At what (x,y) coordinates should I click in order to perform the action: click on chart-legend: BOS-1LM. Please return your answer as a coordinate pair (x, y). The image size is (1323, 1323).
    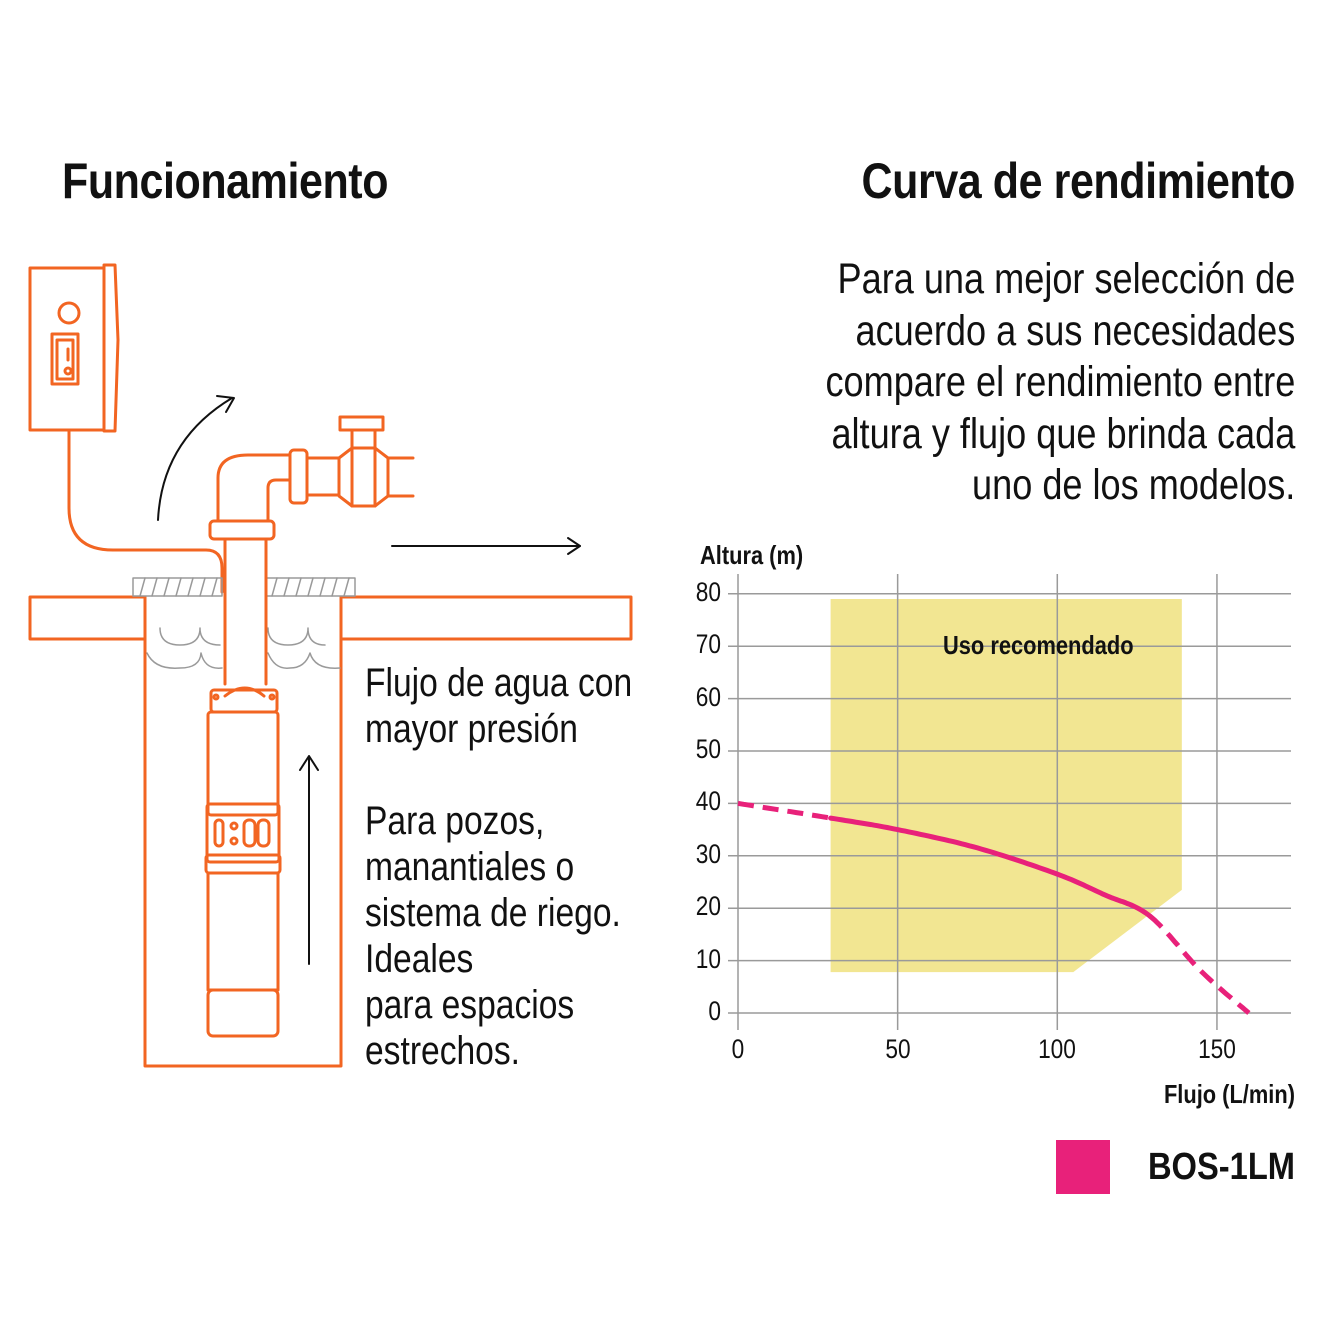
    Looking at the image, I should click on (1175, 1167).